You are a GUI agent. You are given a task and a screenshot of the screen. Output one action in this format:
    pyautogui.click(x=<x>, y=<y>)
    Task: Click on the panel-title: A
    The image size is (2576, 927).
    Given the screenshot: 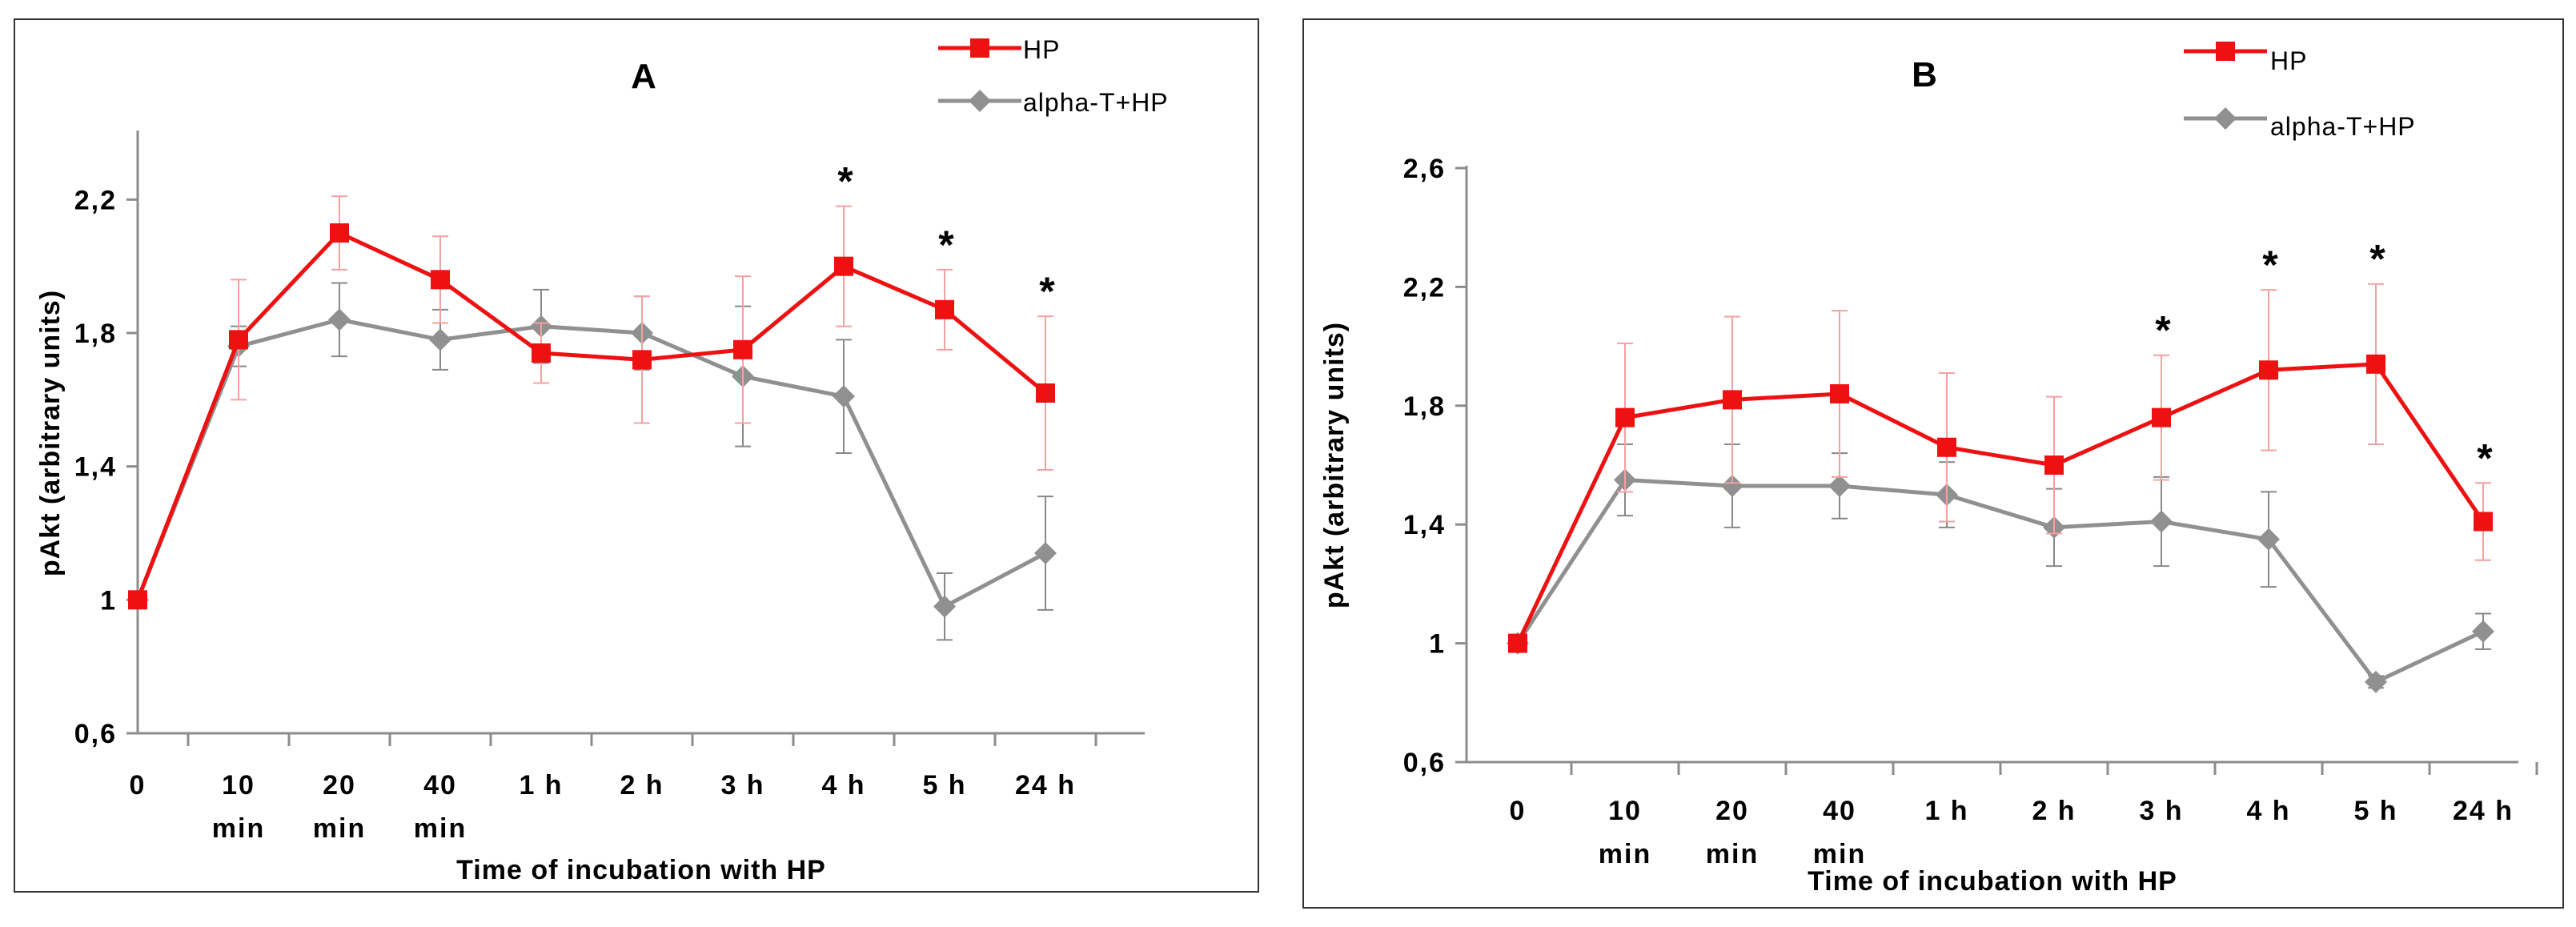 What is the action you would take?
    pyautogui.click(x=643, y=76)
    